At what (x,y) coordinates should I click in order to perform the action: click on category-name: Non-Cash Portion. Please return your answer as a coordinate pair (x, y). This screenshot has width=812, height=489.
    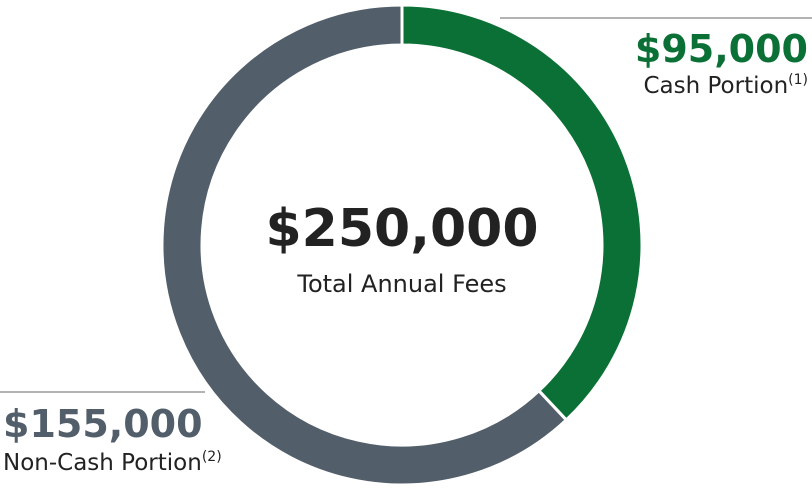
    Looking at the image, I should click on (102, 463).